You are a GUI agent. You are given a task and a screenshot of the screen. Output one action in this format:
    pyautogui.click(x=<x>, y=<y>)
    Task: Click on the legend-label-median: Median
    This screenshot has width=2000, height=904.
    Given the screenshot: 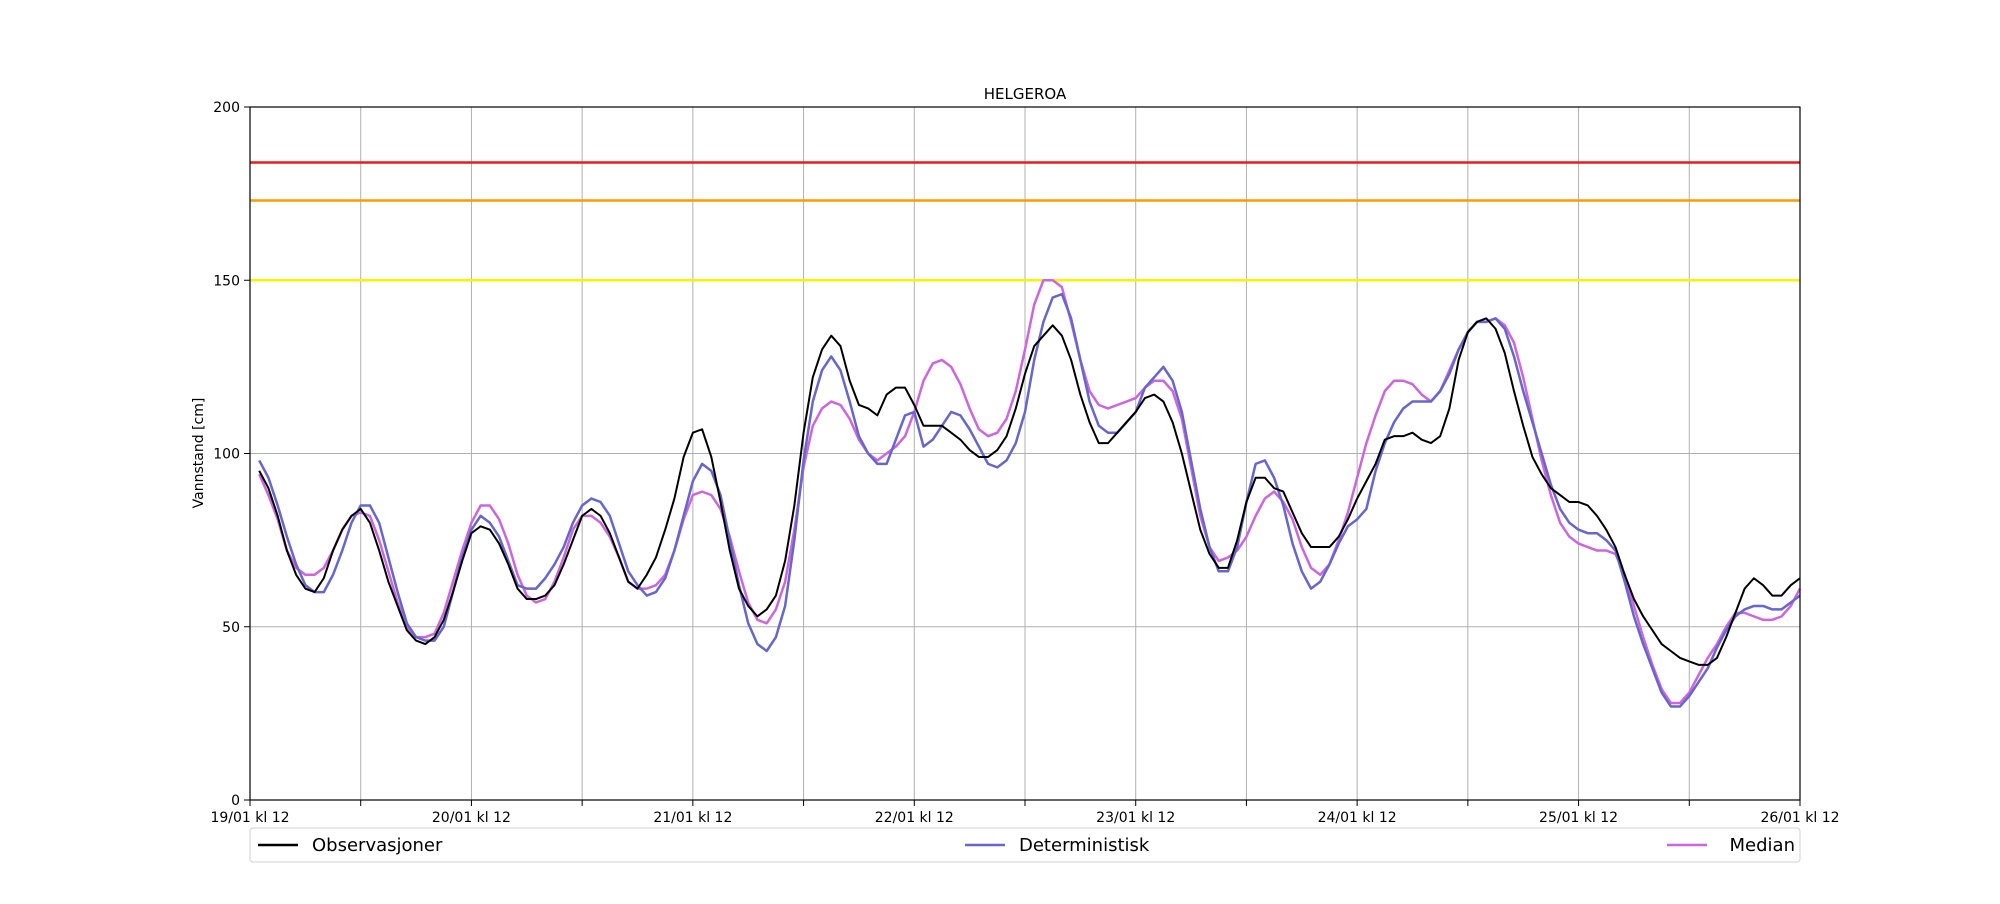 What is the action you would take?
    pyautogui.click(x=1762, y=845)
    